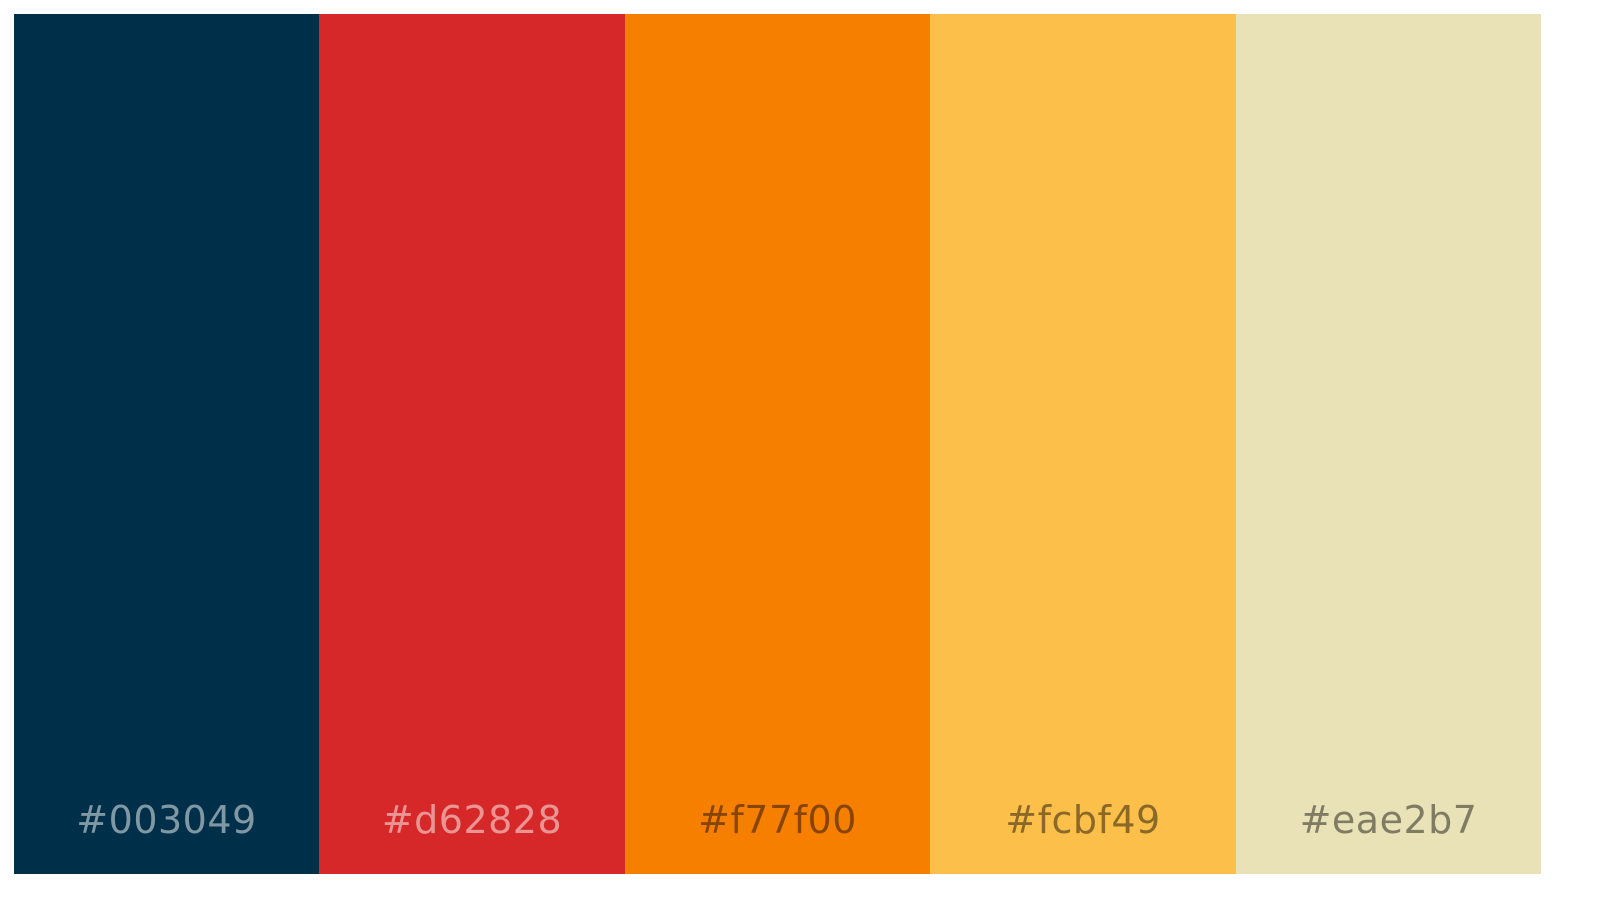  Describe the element at coordinates (166, 820) in the screenshot. I see `swatch-hex-label: #003049` at that location.